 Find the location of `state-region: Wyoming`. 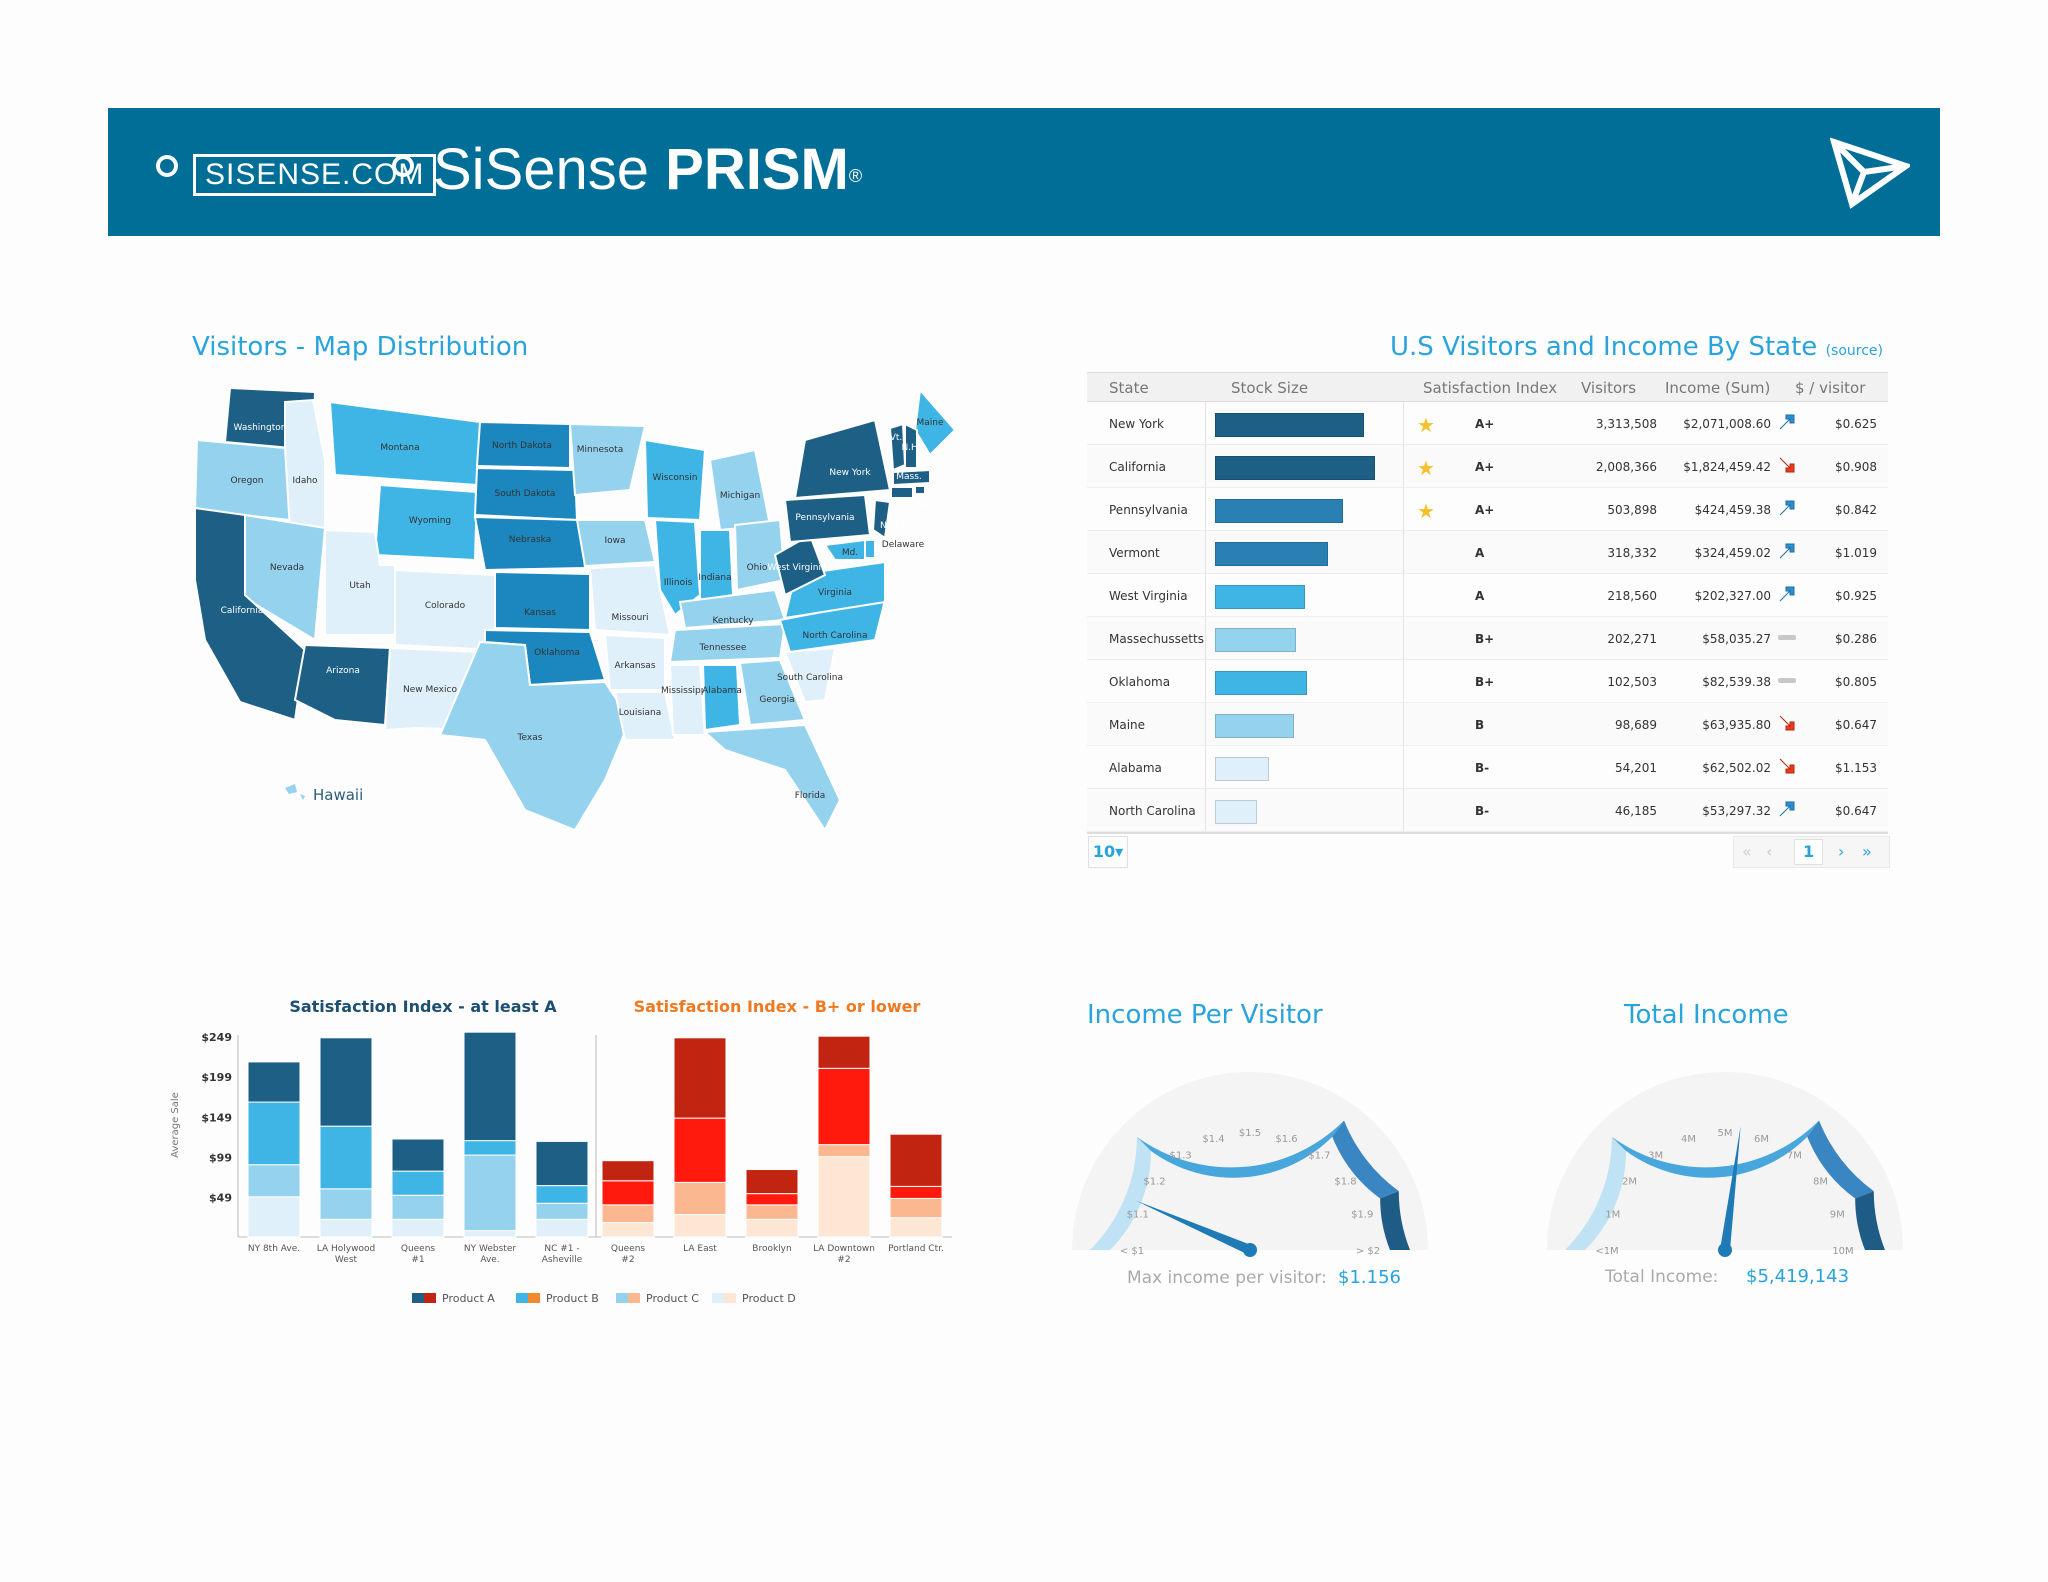

state-region: Wyoming is located at coordinates (426, 522).